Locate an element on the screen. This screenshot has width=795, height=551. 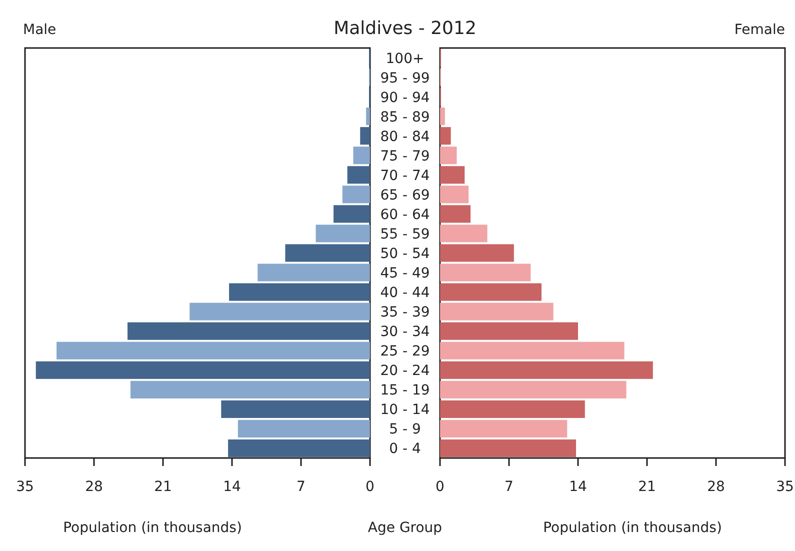
y-tick-label: 10 - 14 is located at coordinates (405, 410).